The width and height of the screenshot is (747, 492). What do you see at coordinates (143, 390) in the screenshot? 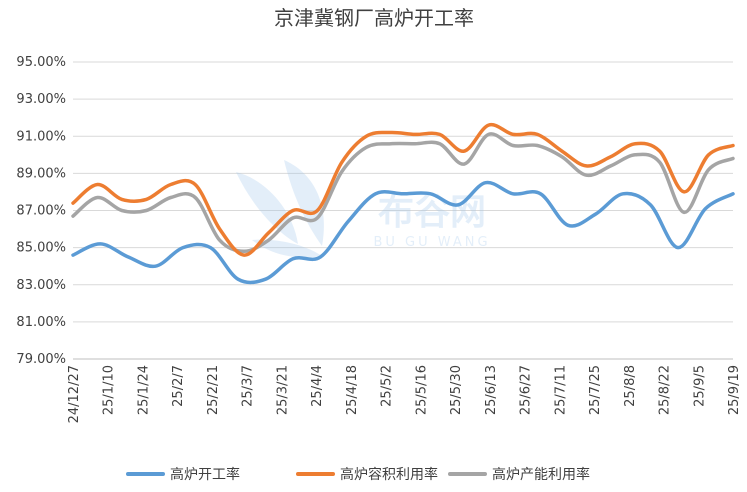
I see `x-tick-label: 25/1/24` at bounding box center [143, 390].